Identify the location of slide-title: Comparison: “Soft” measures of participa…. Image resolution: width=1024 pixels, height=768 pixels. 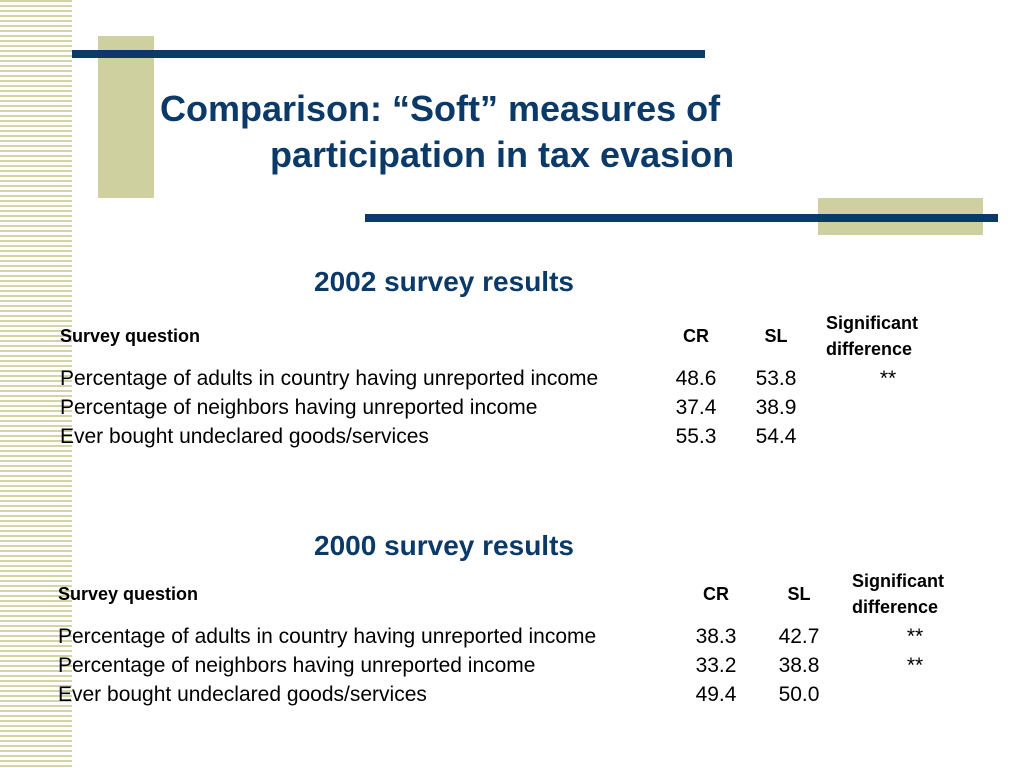
(525, 132).